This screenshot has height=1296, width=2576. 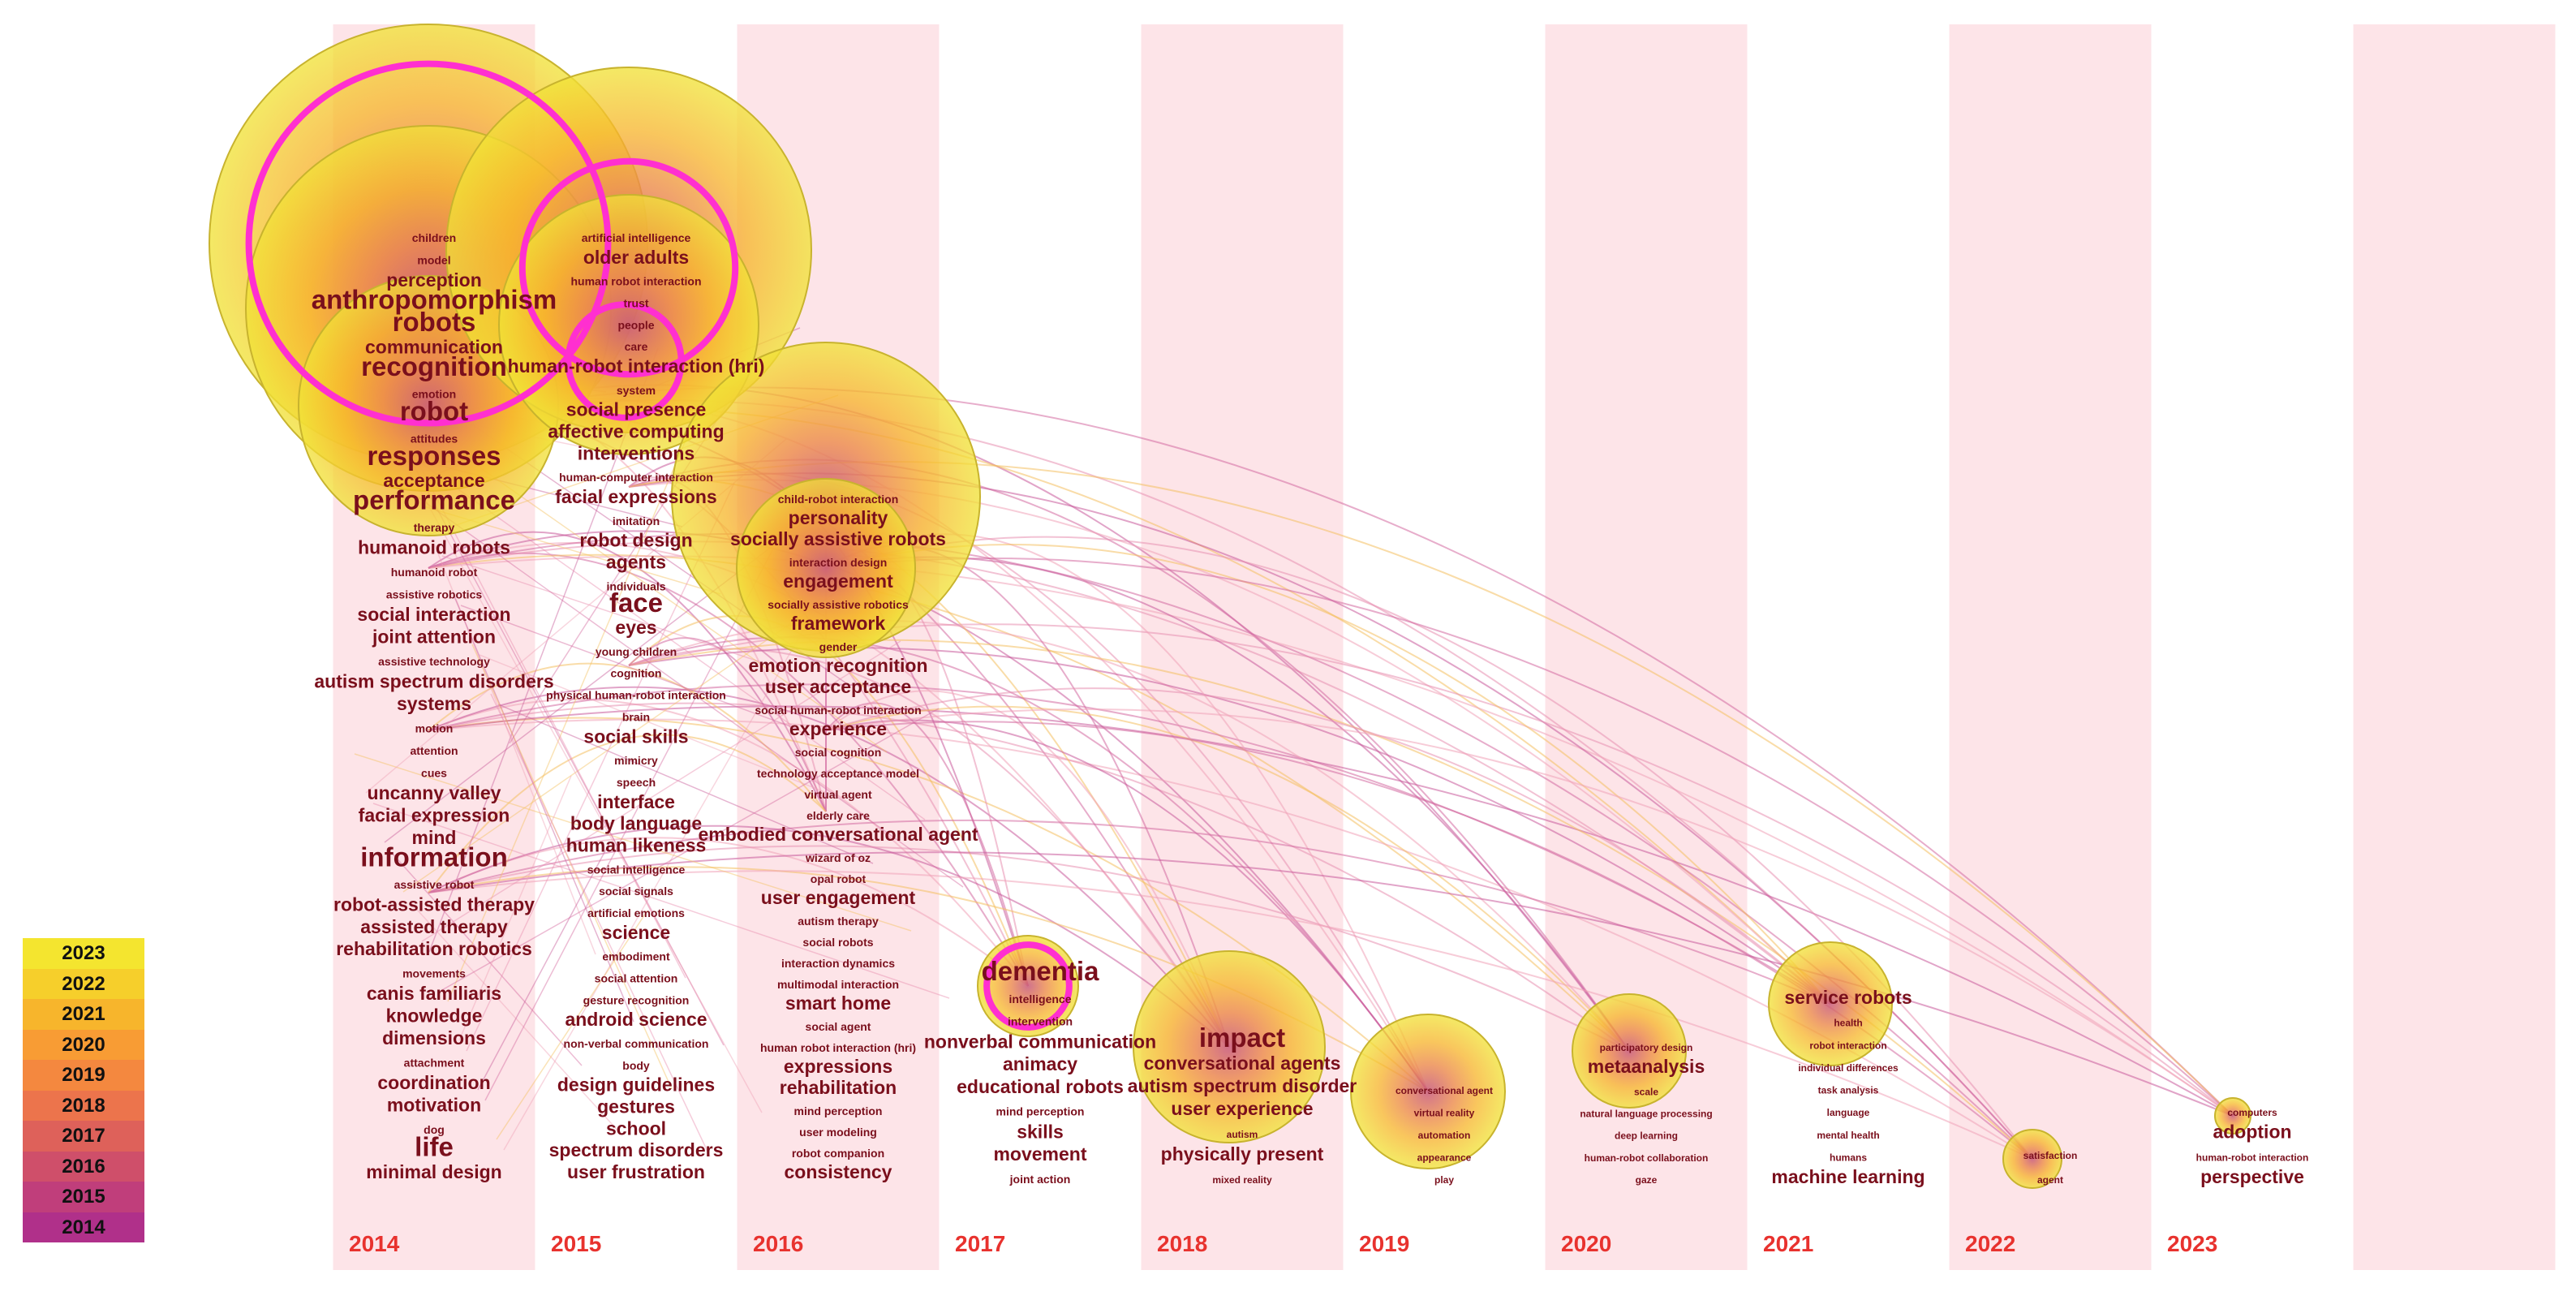 What do you see at coordinates (980, 1243) in the screenshot?
I see `year-label: 2017` at bounding box center [980, 1243].